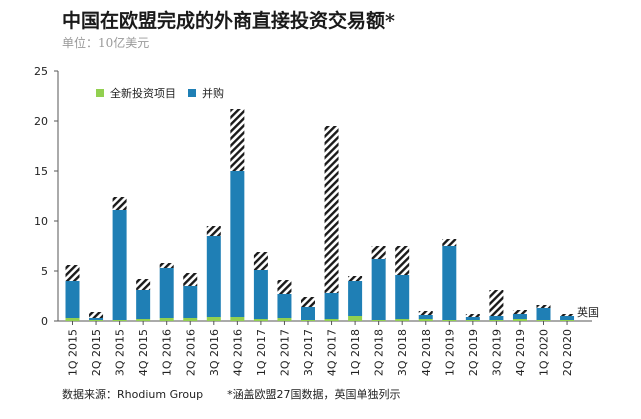 This screenshot has width=641, height=419. I want to click on y-tick-label: 0, so click(44, 321).